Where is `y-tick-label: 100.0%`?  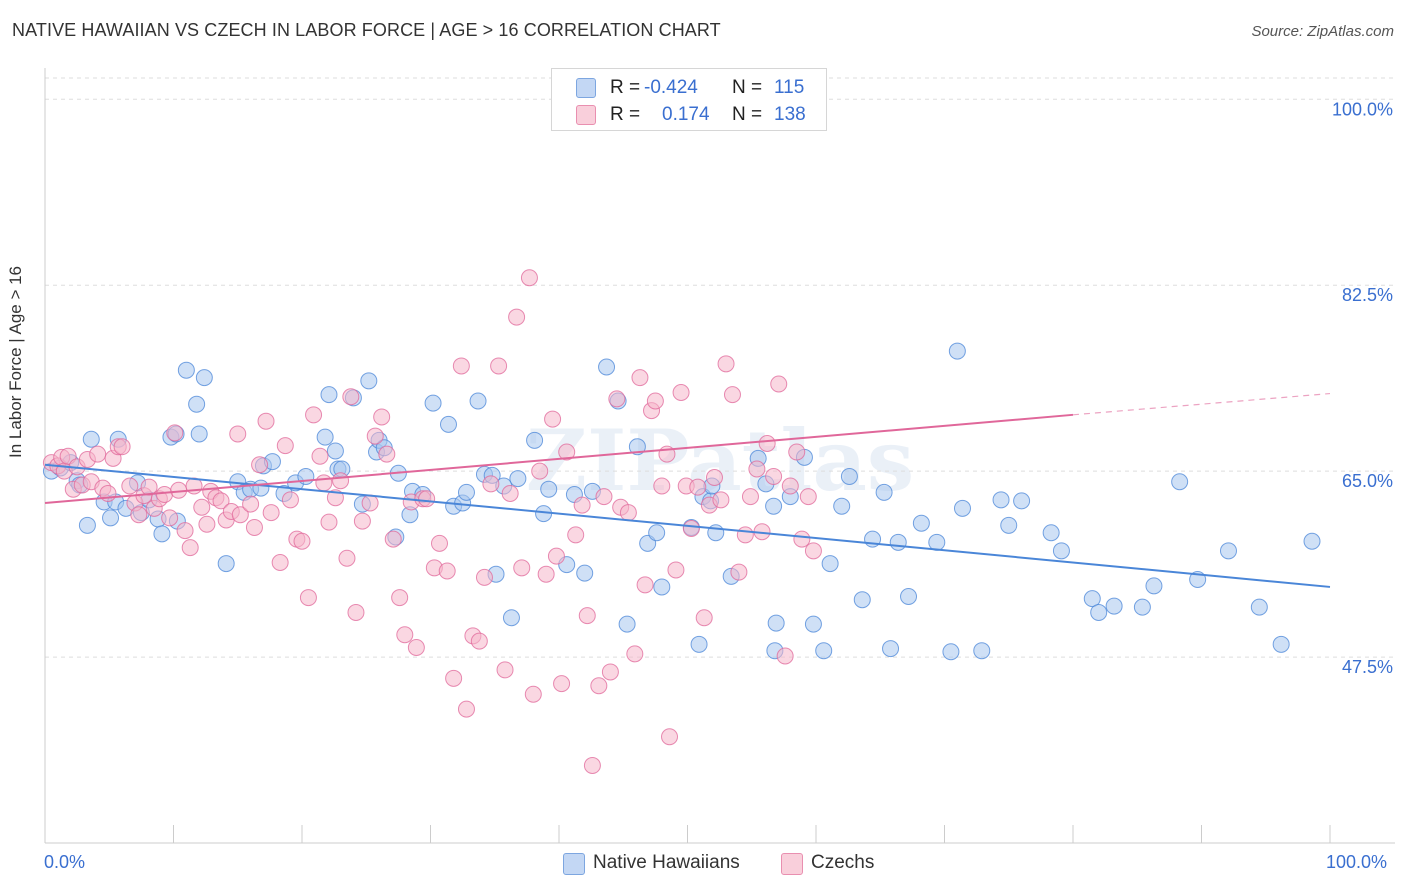
y-tick-label: 100.0% is located at coordinates (1362, 109).